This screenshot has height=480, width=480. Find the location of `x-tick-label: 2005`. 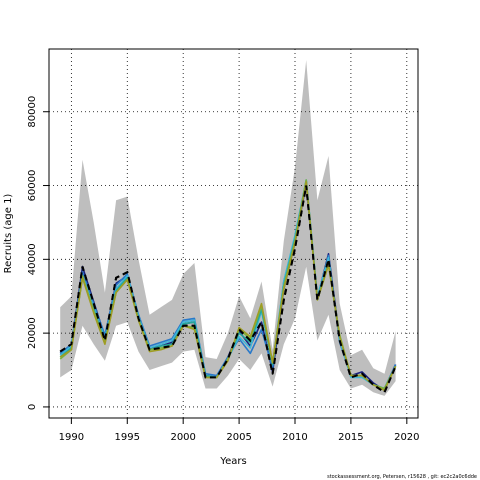

x-tick-label: 2005 is located at coordinates (238, 437).